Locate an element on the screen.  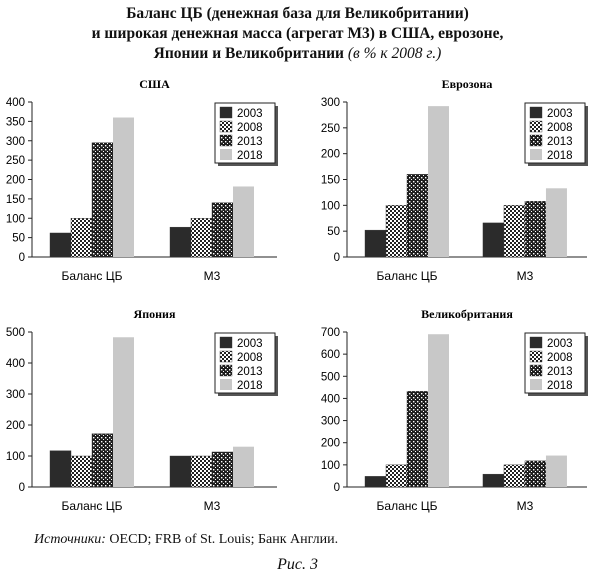
legend-label-usa-2003: 2003 is located at coordinates (250, 114).